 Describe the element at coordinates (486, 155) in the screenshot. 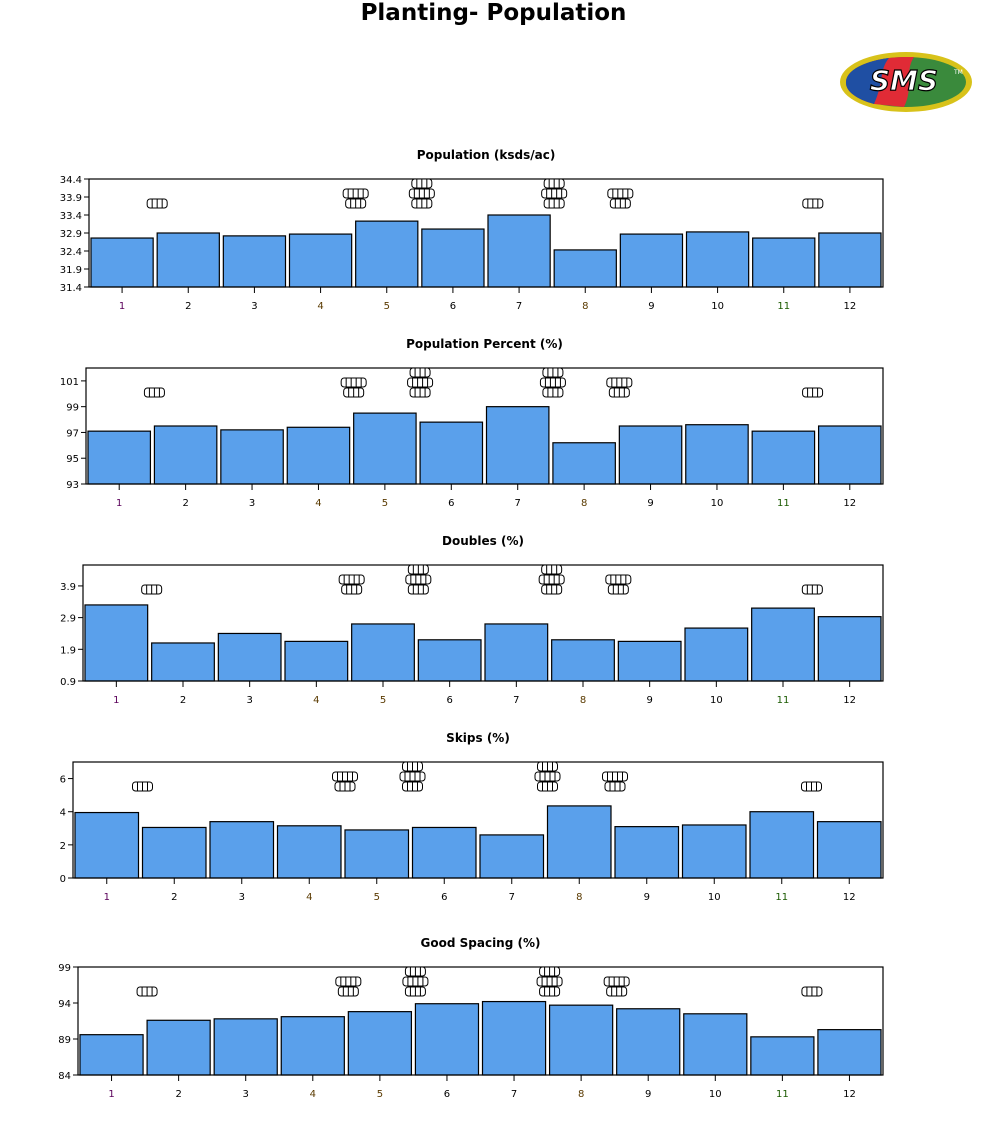

I see `chart-title: Population (ksds/ac)` at that location.